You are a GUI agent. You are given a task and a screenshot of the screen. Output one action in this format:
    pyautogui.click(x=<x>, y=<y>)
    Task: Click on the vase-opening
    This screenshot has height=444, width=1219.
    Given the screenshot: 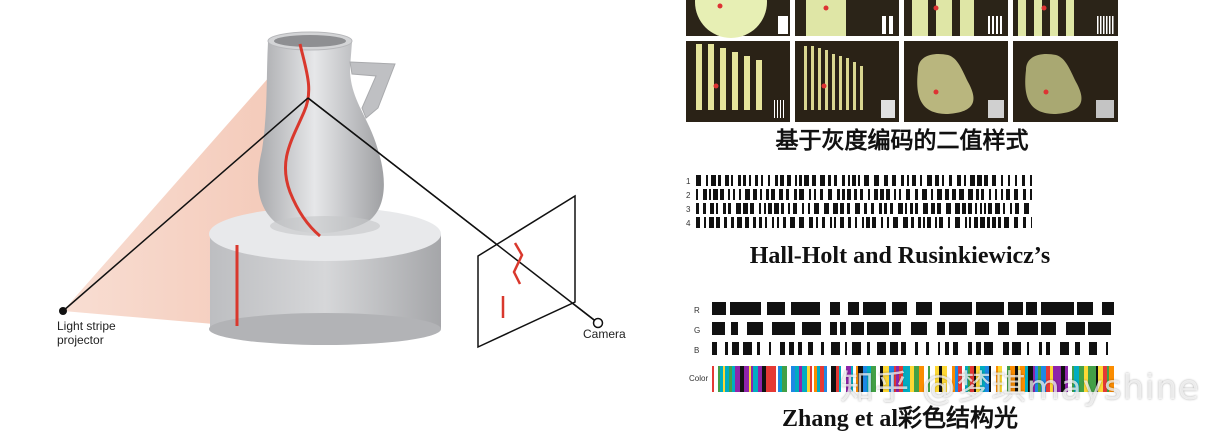 What is the action you would take?
    pyautogui.click(x=310, y=41)
    